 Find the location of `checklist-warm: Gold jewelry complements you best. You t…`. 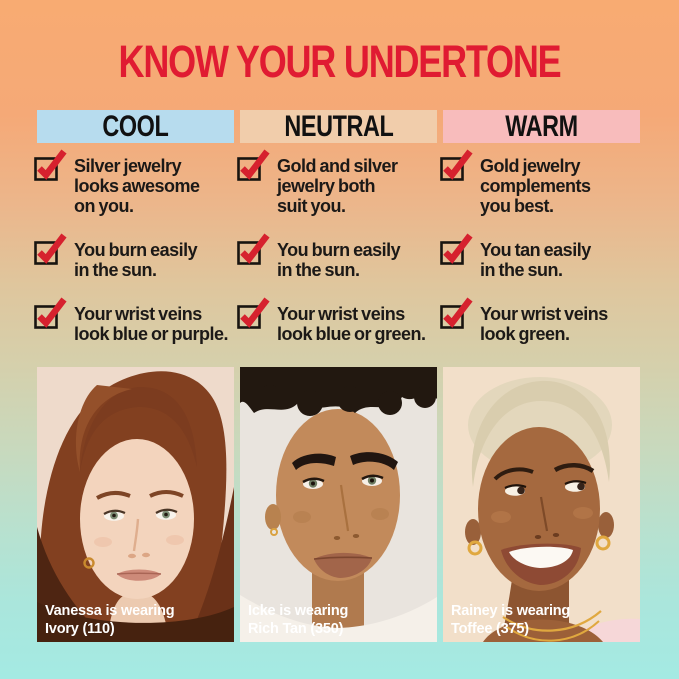

checklist-warm: Gold jewelry complements you best. You t… is located at coordinates (540, 246).